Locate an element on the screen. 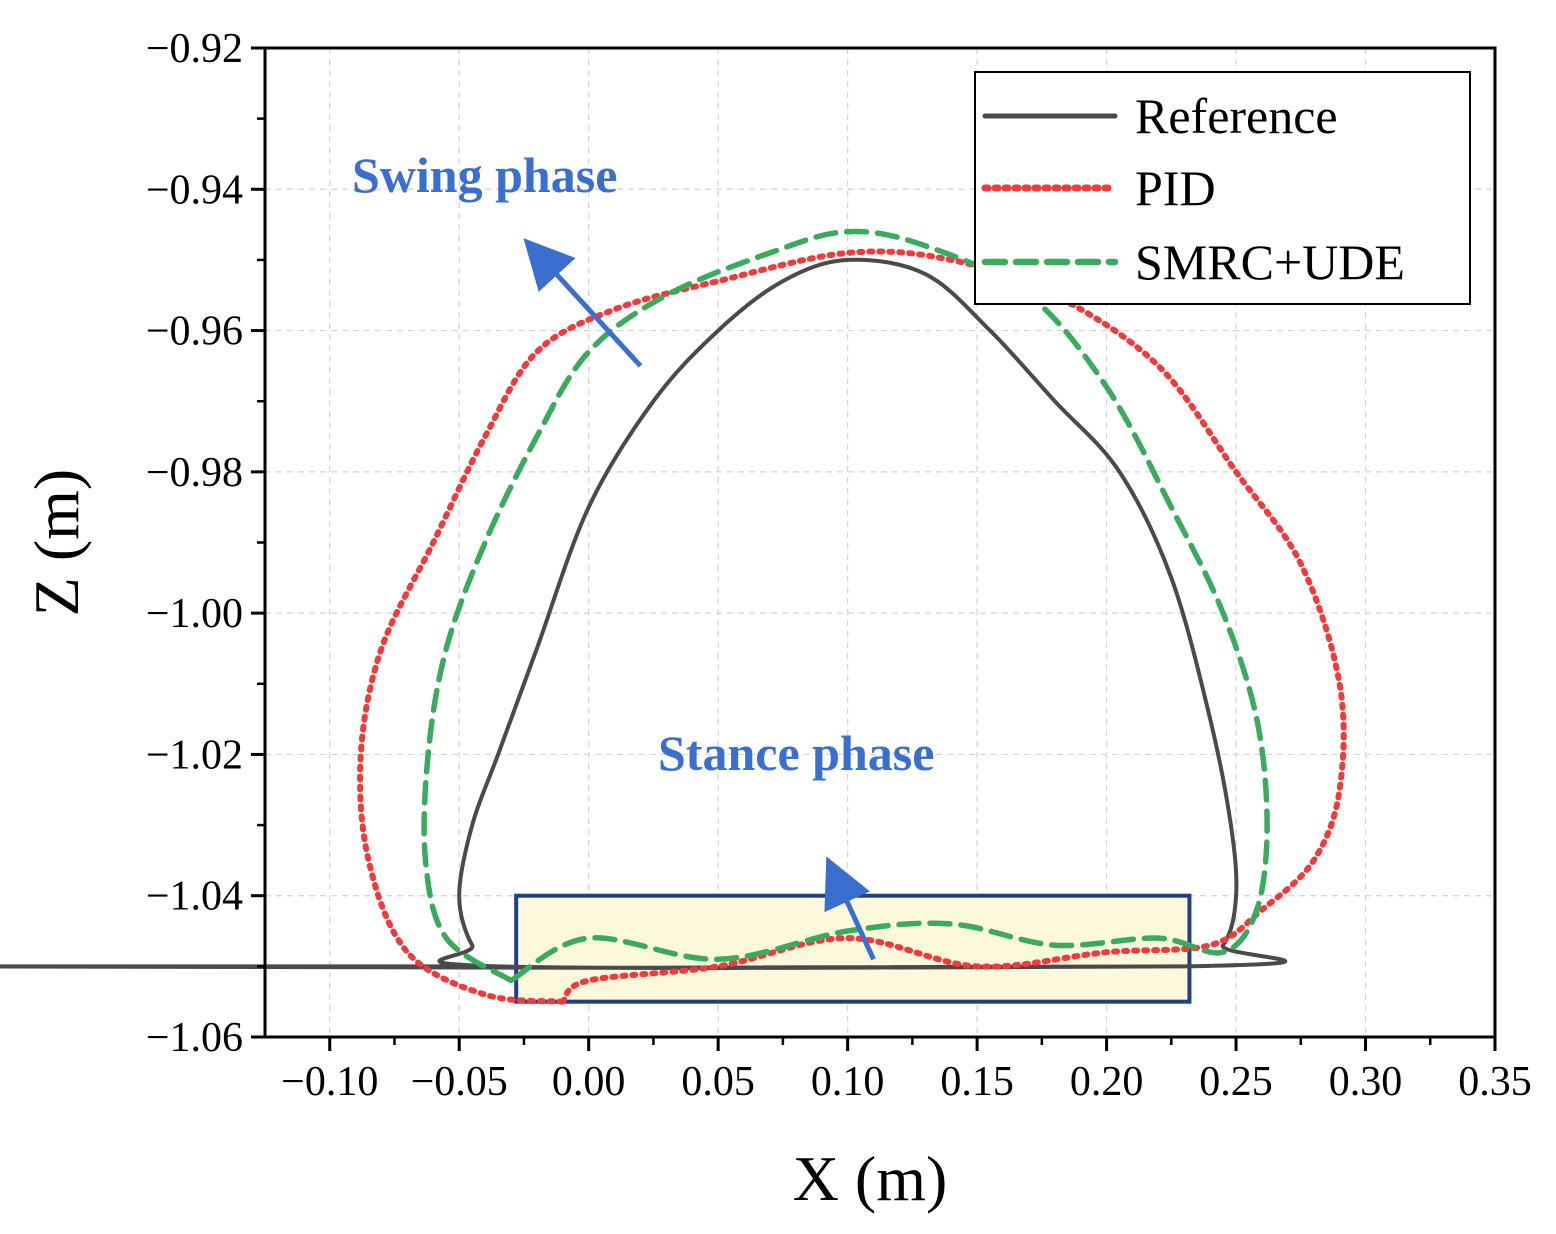 This screenshot has width=1556, height=1234. legend-label-pid: PID is located at coordinates (1175, 188).